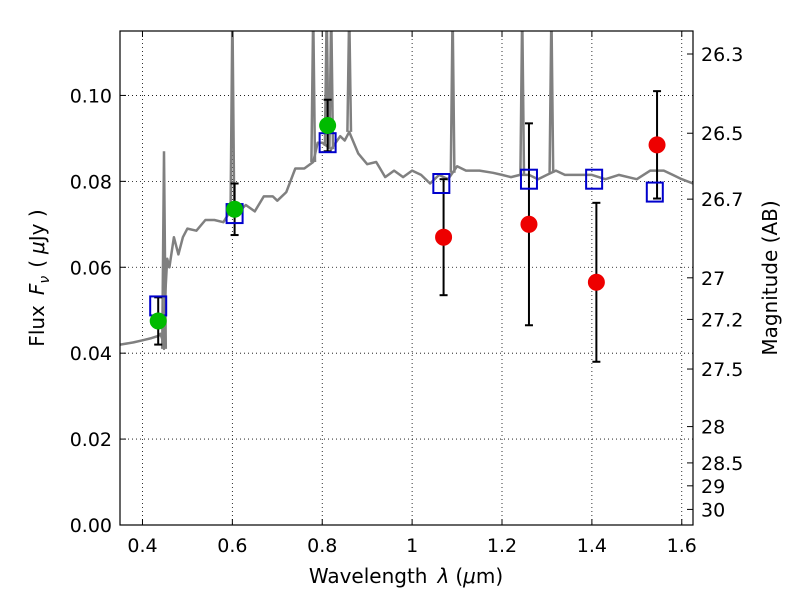 The image size is (800, 600). What do you see at coordinates (713, 428) in the screenshot?
I see `magnitude-tick-label: 28` at bounding box center [713, 428].